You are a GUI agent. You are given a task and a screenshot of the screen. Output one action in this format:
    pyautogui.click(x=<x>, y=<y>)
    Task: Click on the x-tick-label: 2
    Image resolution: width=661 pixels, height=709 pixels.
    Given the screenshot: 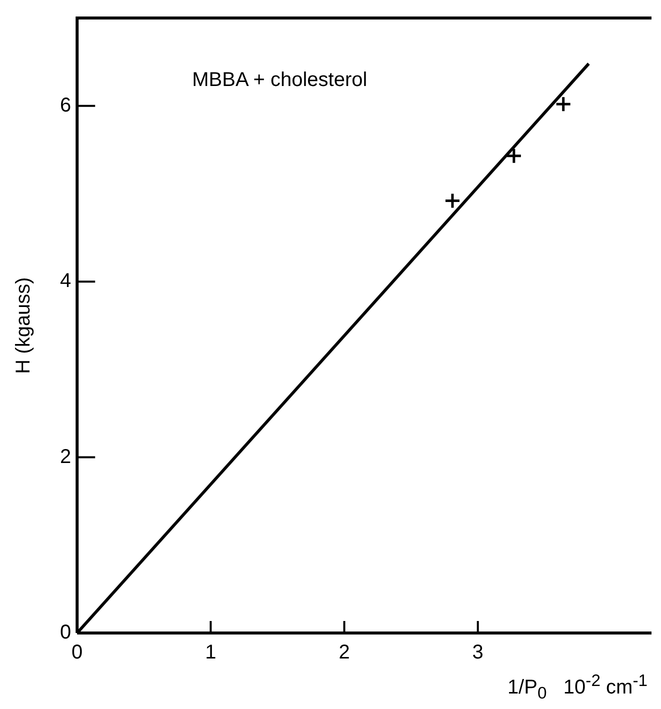 What is the action you would take?
    pyautogui.click(x=344, y=653)
    